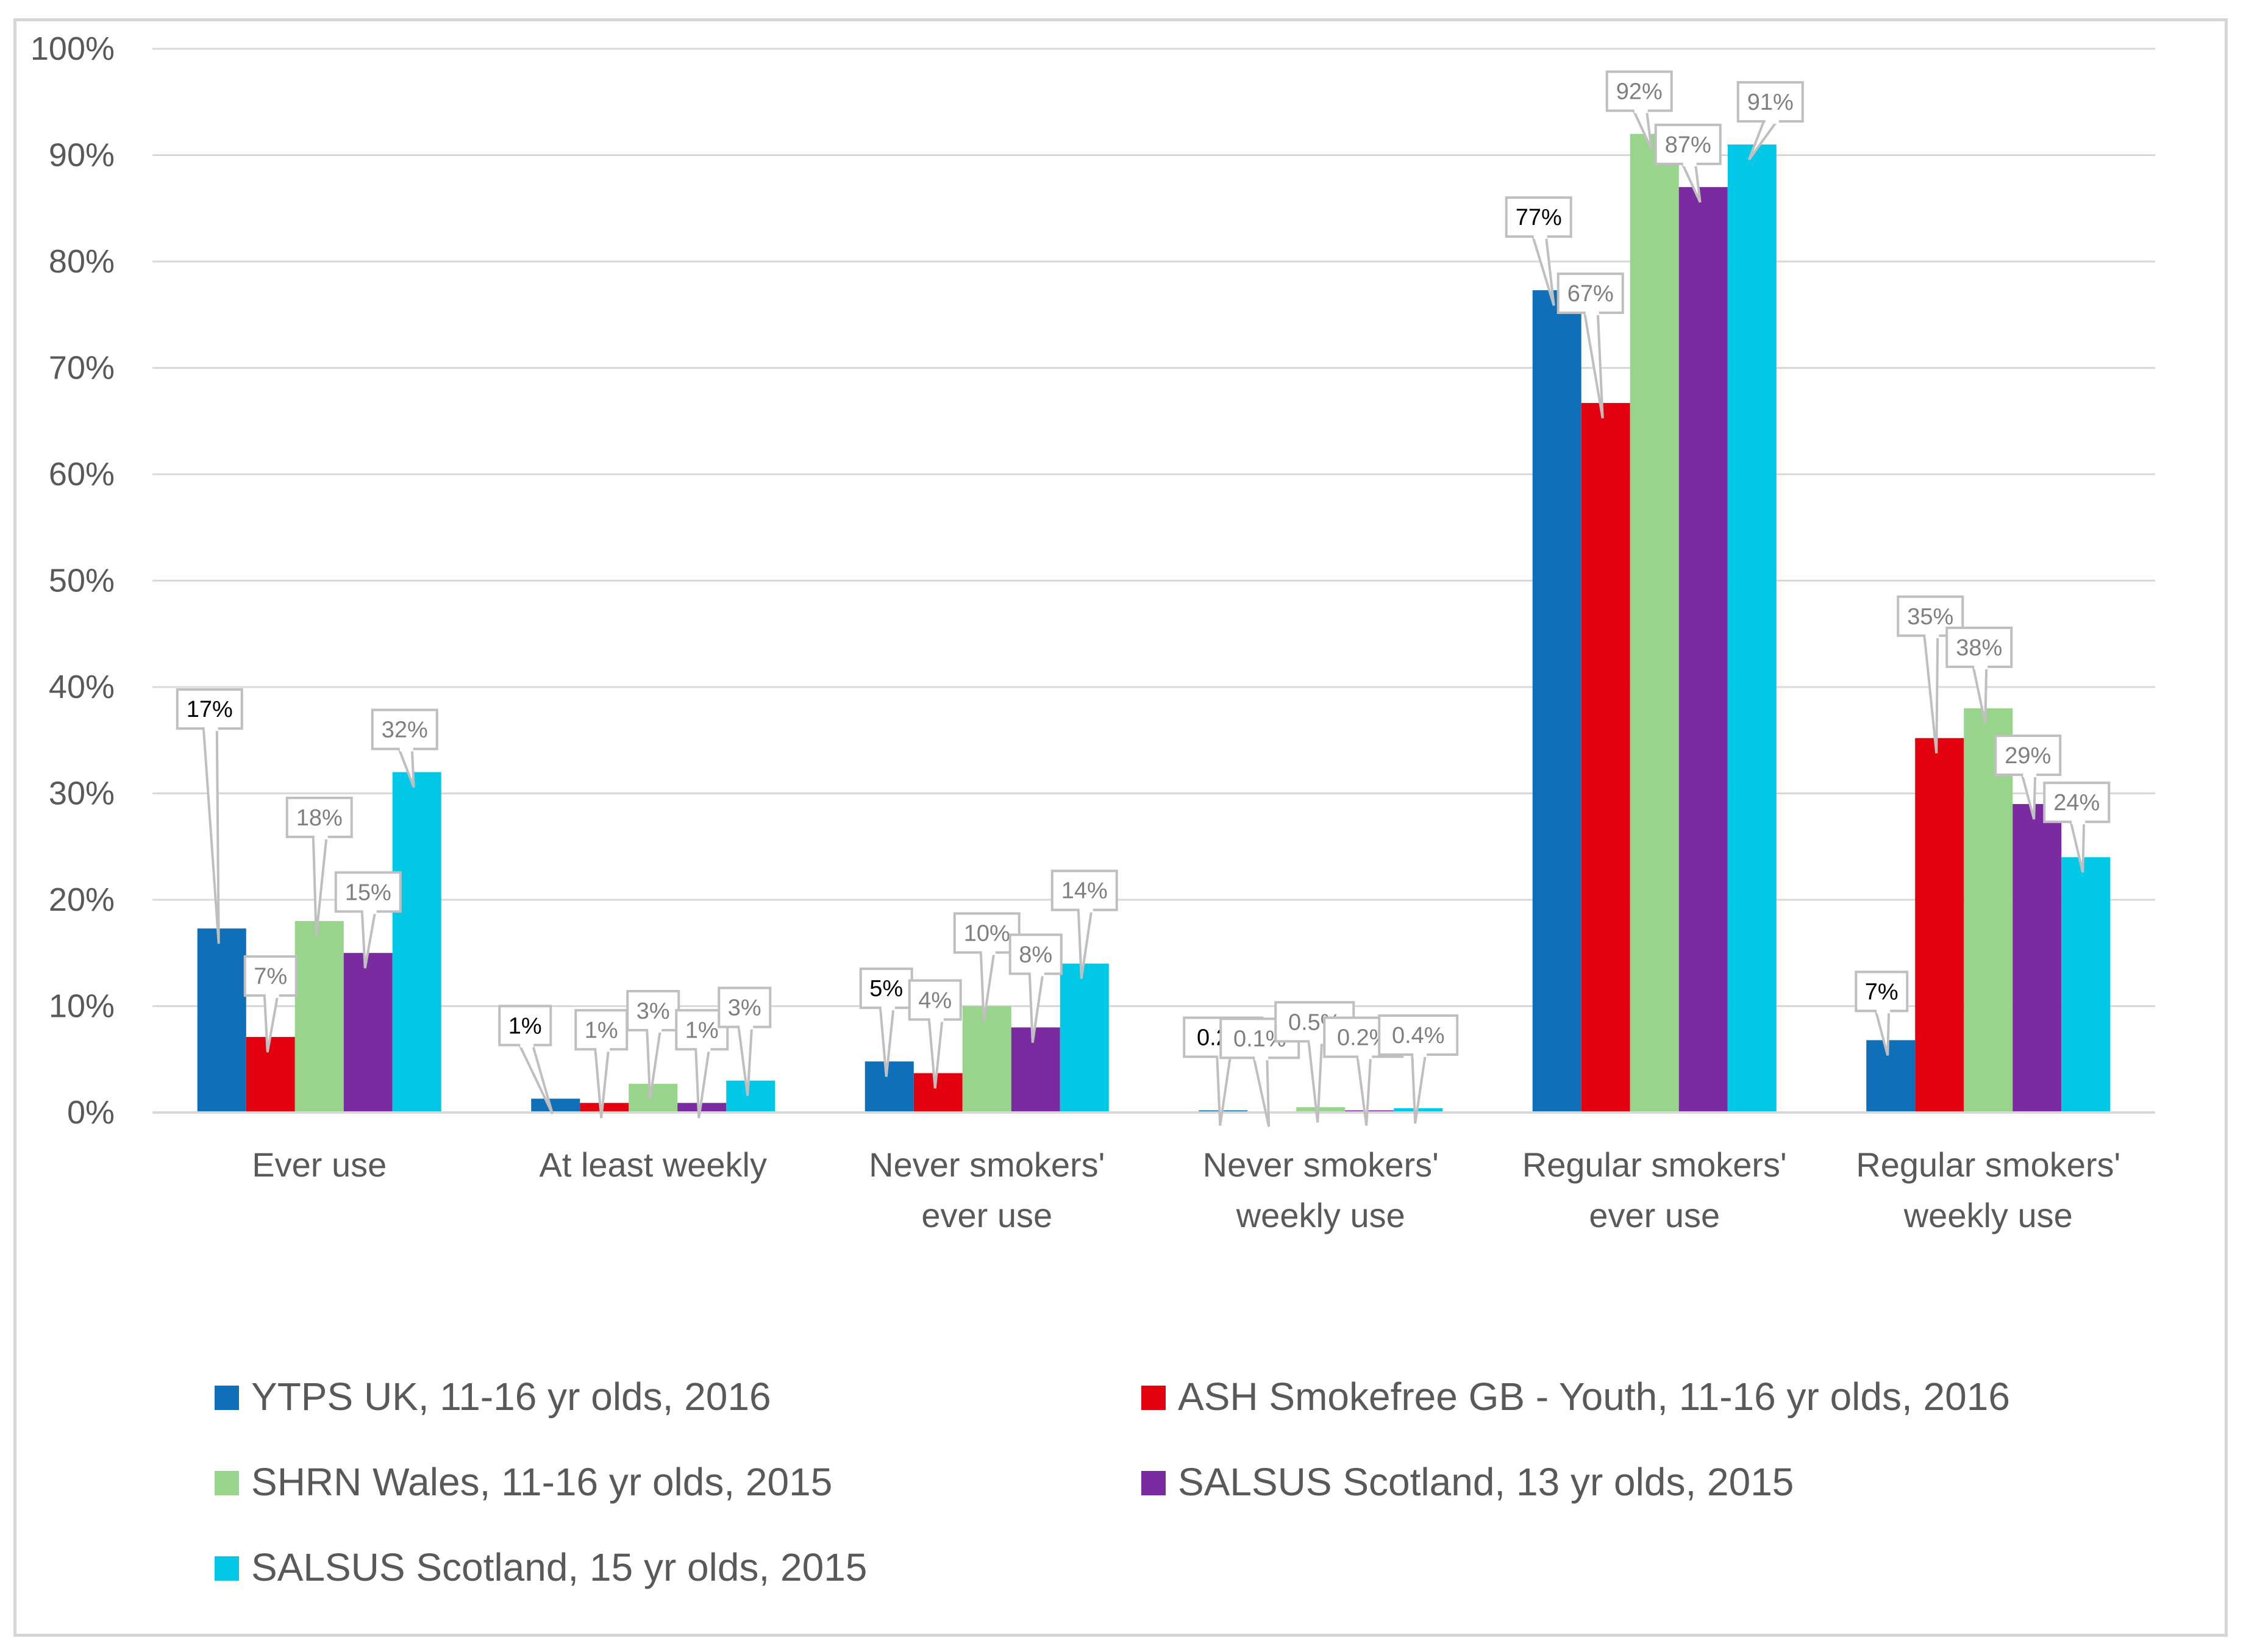 This screenshot has width=2246, height=1652. I want to click on data-label: 92%, so click(1639, 92).